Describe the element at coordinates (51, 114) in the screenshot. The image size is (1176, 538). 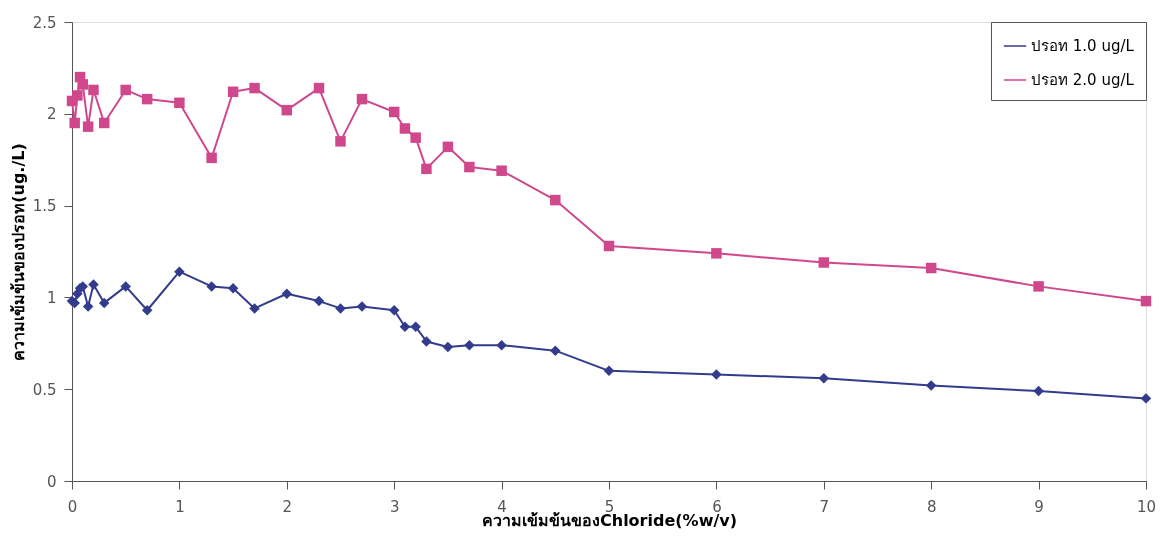
I see `y-tick-label: 2` at that location.